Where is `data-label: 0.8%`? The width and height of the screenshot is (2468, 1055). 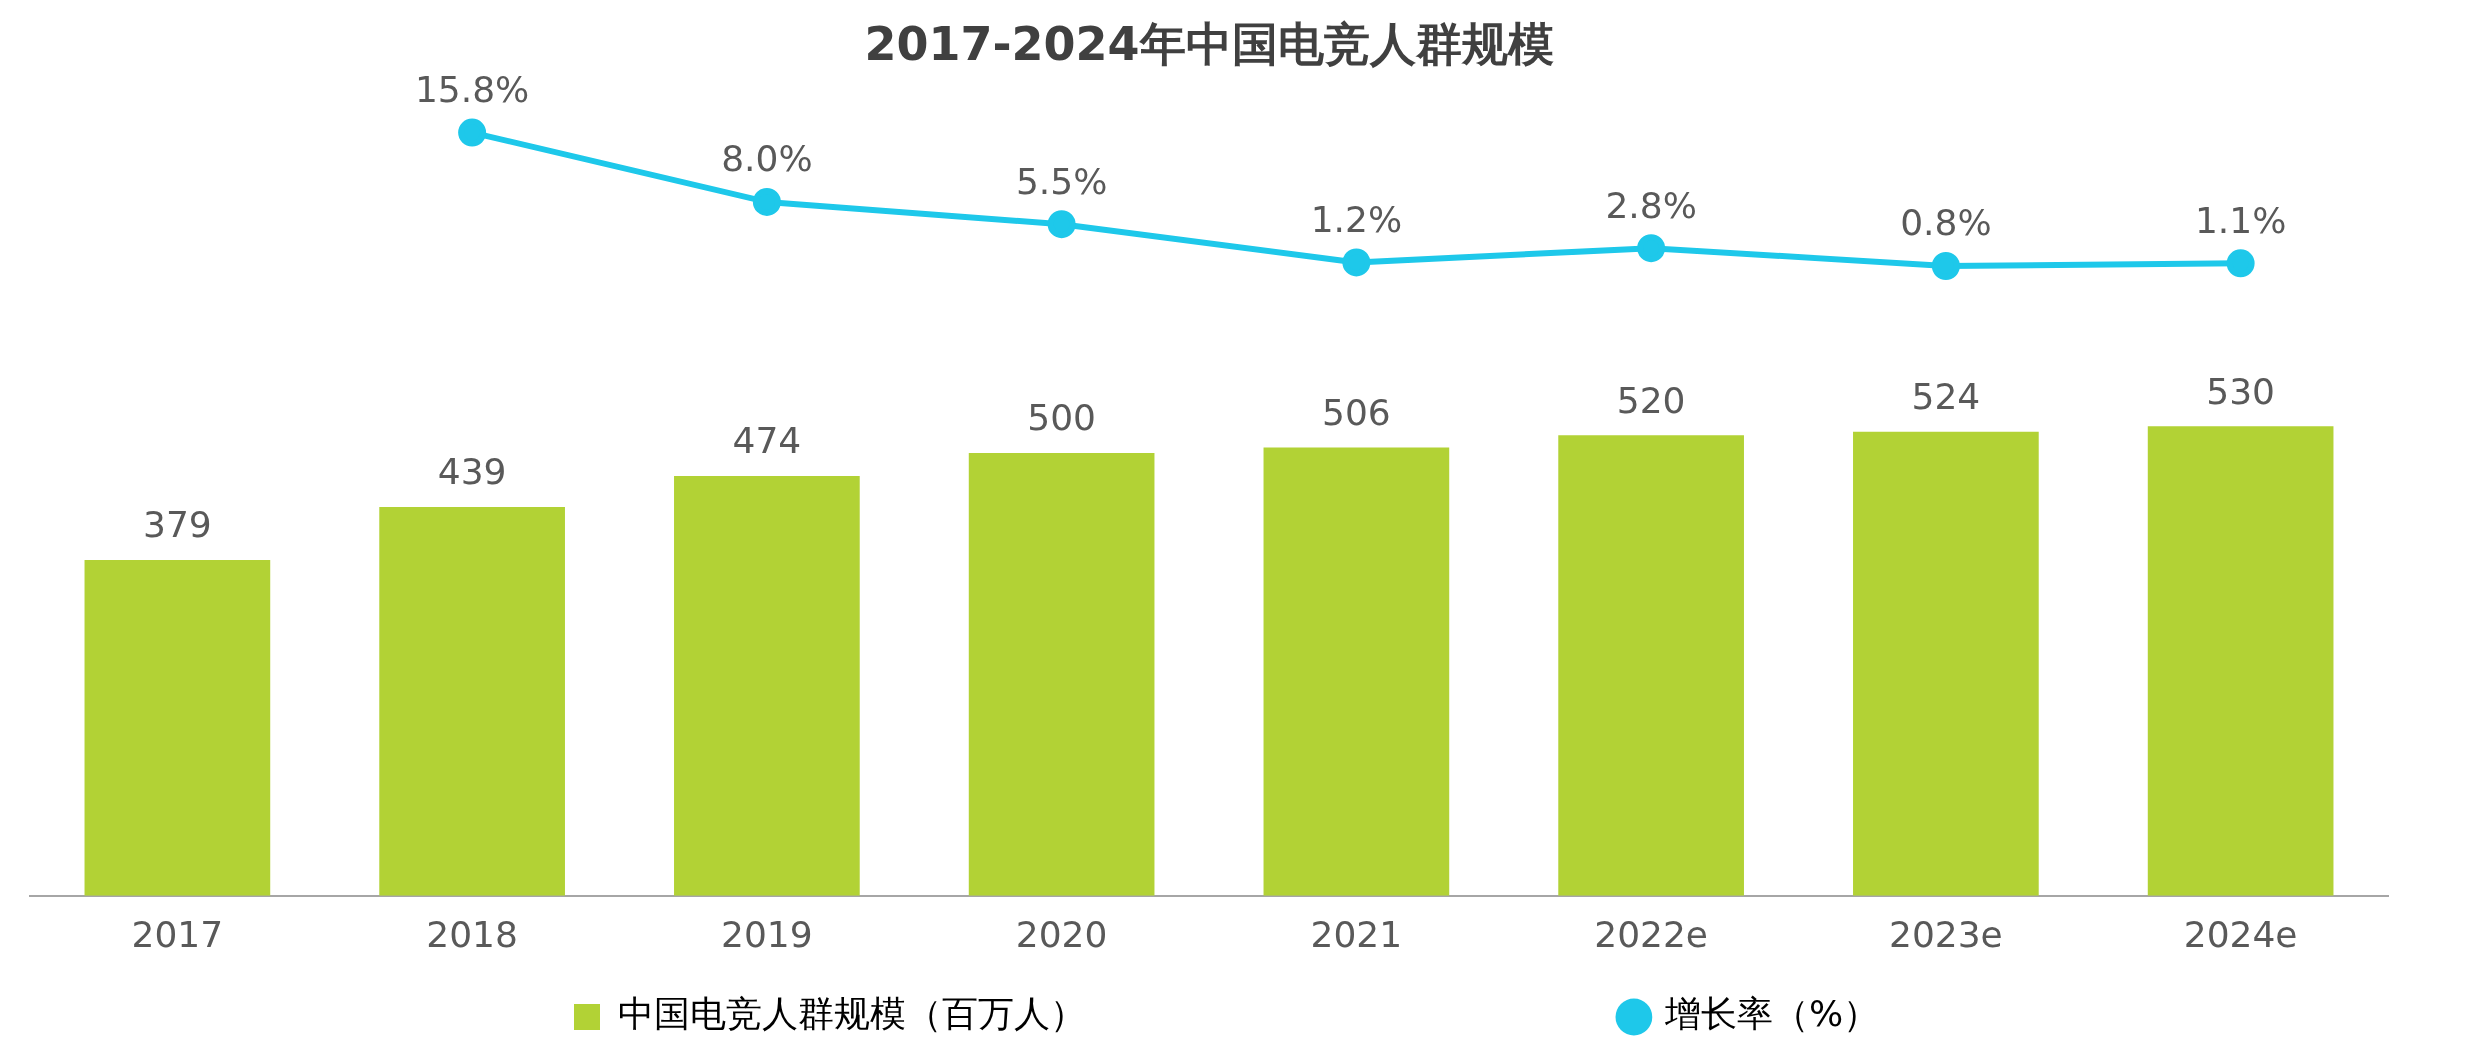 data-label: 0.8% is located at coordinates (1946, 223).